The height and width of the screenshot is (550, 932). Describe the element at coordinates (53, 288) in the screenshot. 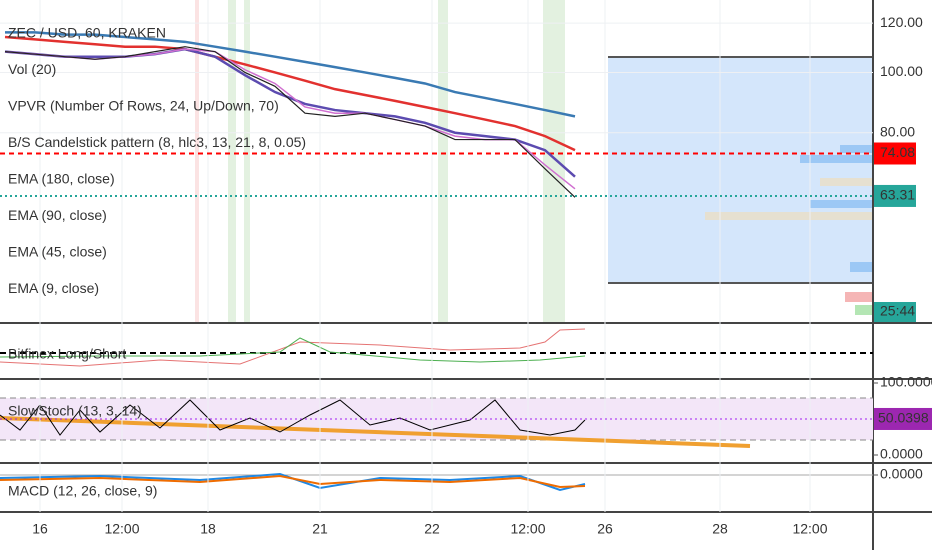

I see `legend-entry: EMA (9, close)` at that location.